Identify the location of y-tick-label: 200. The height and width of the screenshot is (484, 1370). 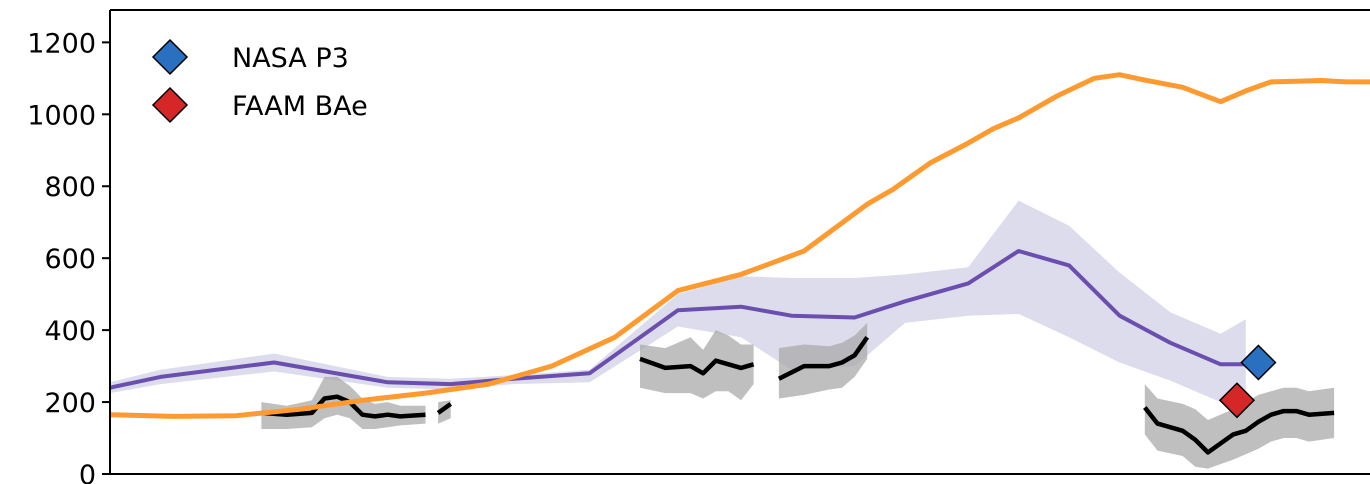
(70, 403).